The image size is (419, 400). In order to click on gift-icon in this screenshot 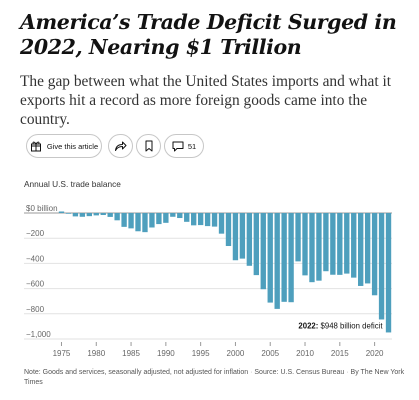, I will do `click(36, 146)`.